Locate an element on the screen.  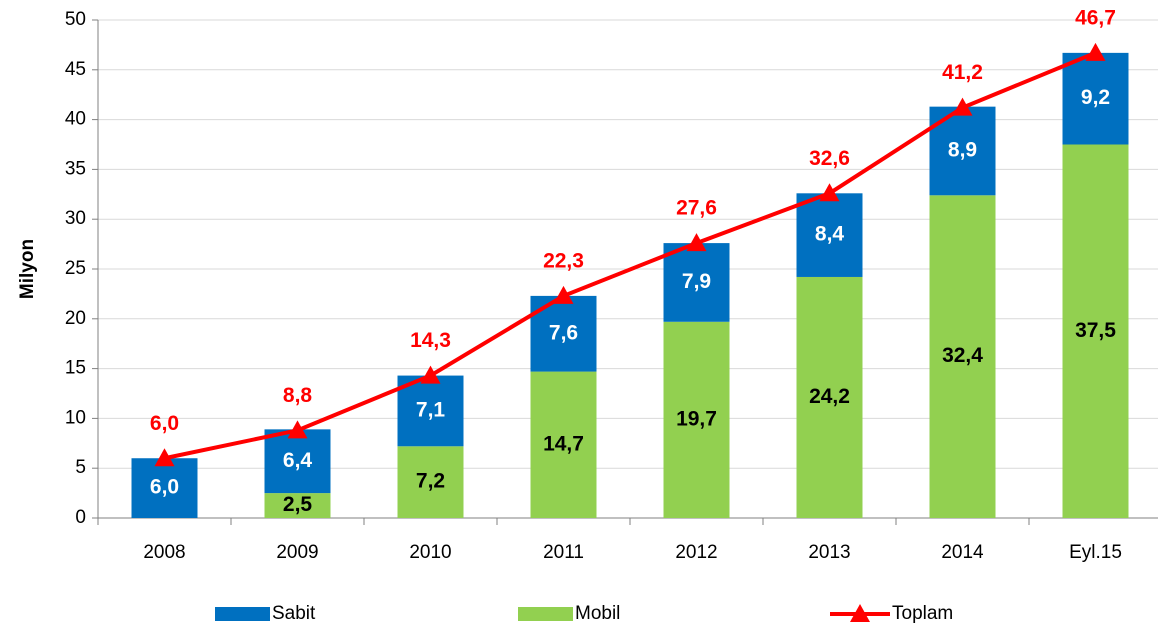
y-tick-label: 5 is located at coordinates (80, 467).